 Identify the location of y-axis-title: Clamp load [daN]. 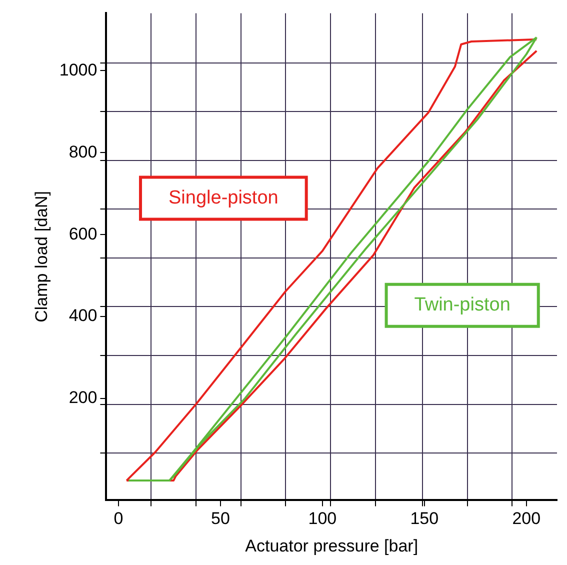
(41, 256).